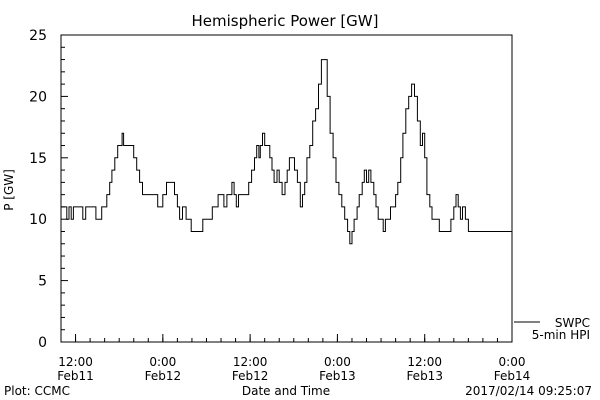 The height and width of the screenshot is (400, 600). What do you see at coordinates (9, 190) in the screenshot?
I see `y-axis-label: P [GW]` at bounding box center [9, 190].